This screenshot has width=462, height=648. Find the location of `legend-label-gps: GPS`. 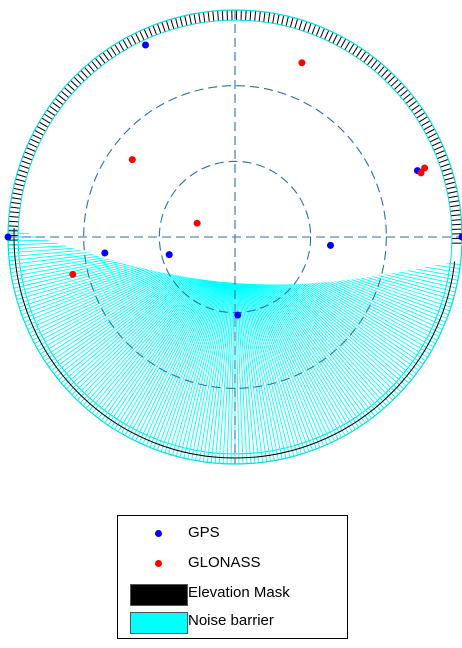

legend-label-gps: GPS is located at coordinates (204, 532).